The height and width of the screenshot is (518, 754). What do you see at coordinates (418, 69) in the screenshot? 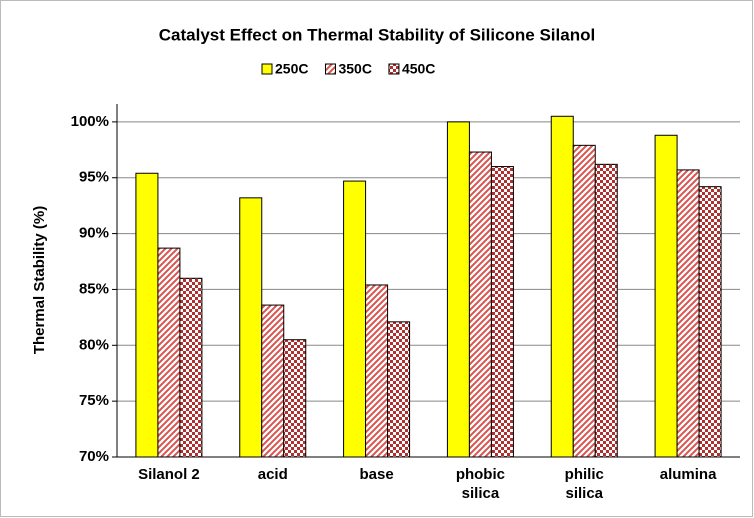
I see `legend-label: 450C` at bounding box center [418, 69].